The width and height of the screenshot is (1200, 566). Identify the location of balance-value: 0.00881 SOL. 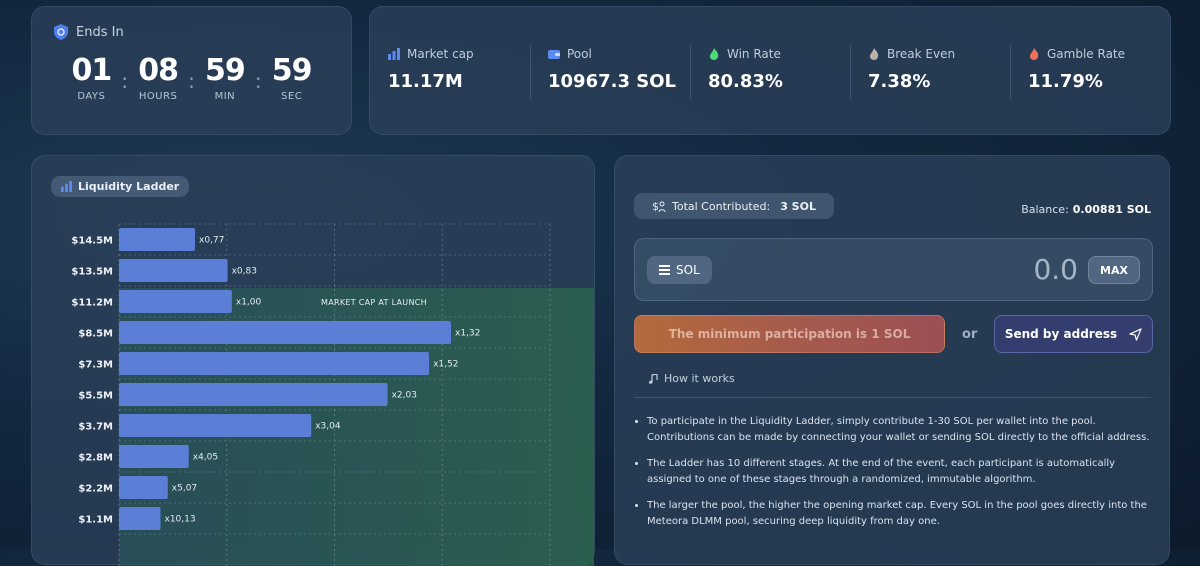
(1111, 209).